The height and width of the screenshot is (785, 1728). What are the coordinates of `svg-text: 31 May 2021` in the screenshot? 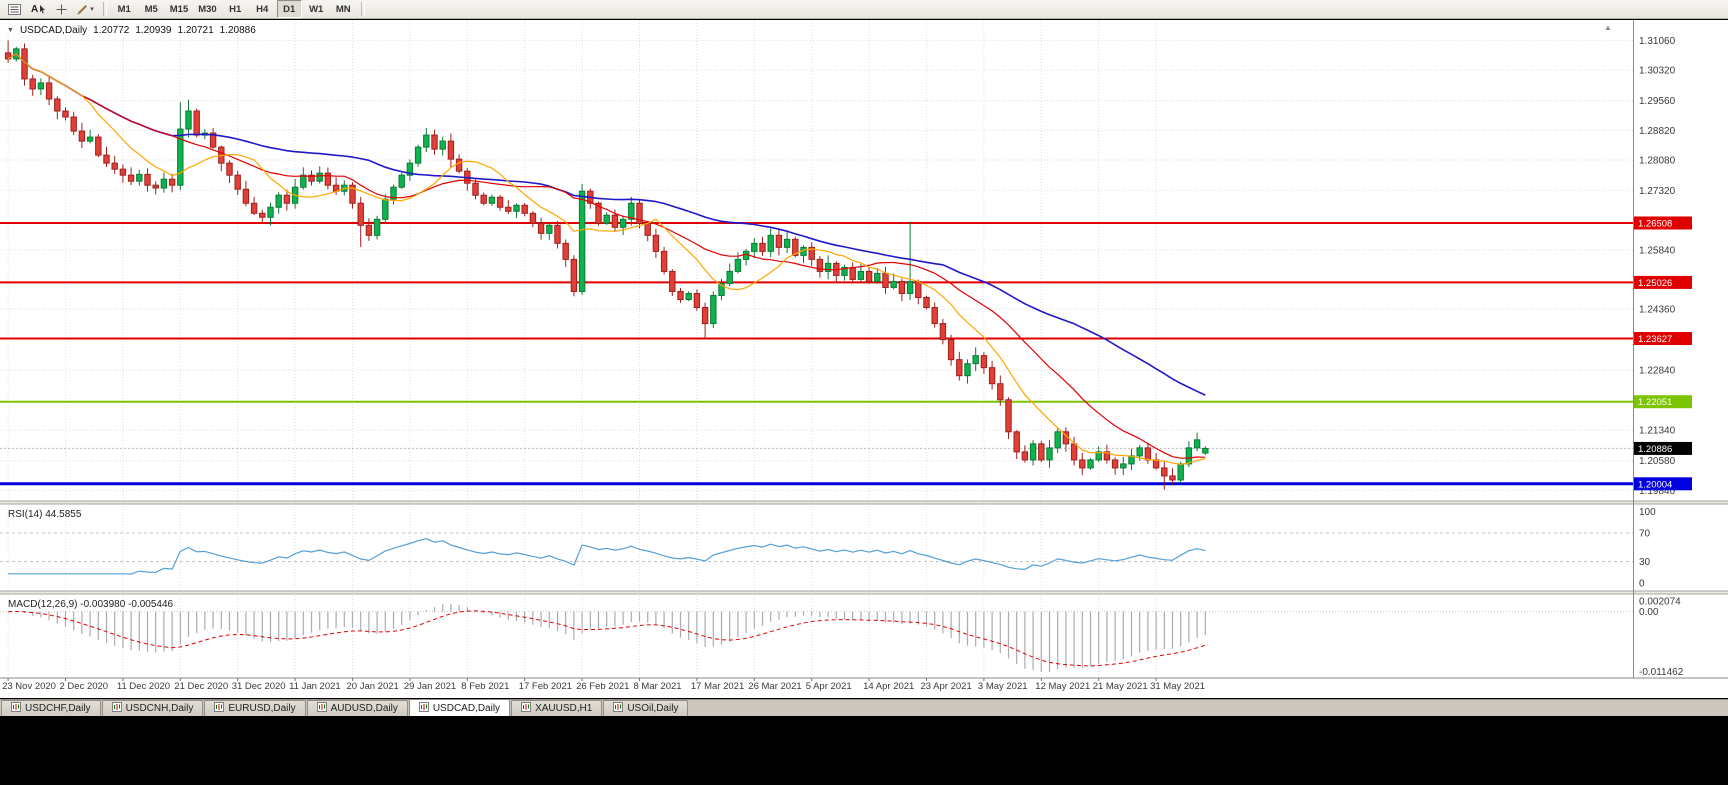 It's located at (1177, 686).